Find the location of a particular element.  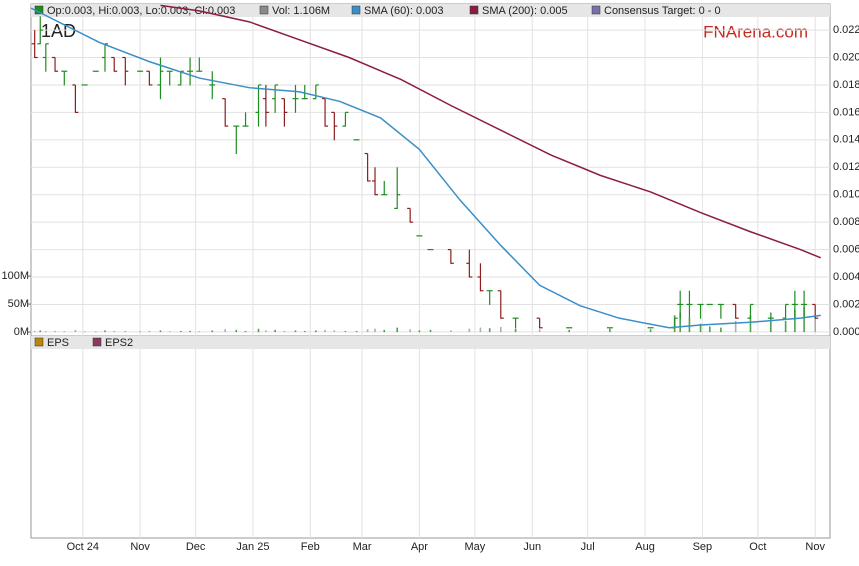

y-tick-label: 0.008 is located at coordinates (846, 222).